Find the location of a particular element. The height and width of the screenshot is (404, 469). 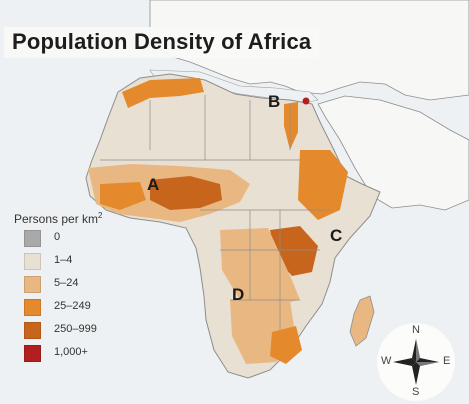

compass-south: S is located at coordinates (416, 392).